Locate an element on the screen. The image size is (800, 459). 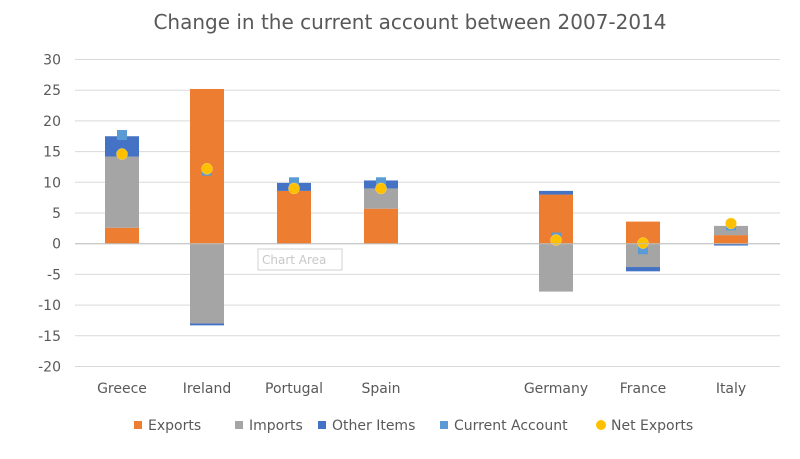
tooltip-label: Chart Area is located at coordinates (294, 260).